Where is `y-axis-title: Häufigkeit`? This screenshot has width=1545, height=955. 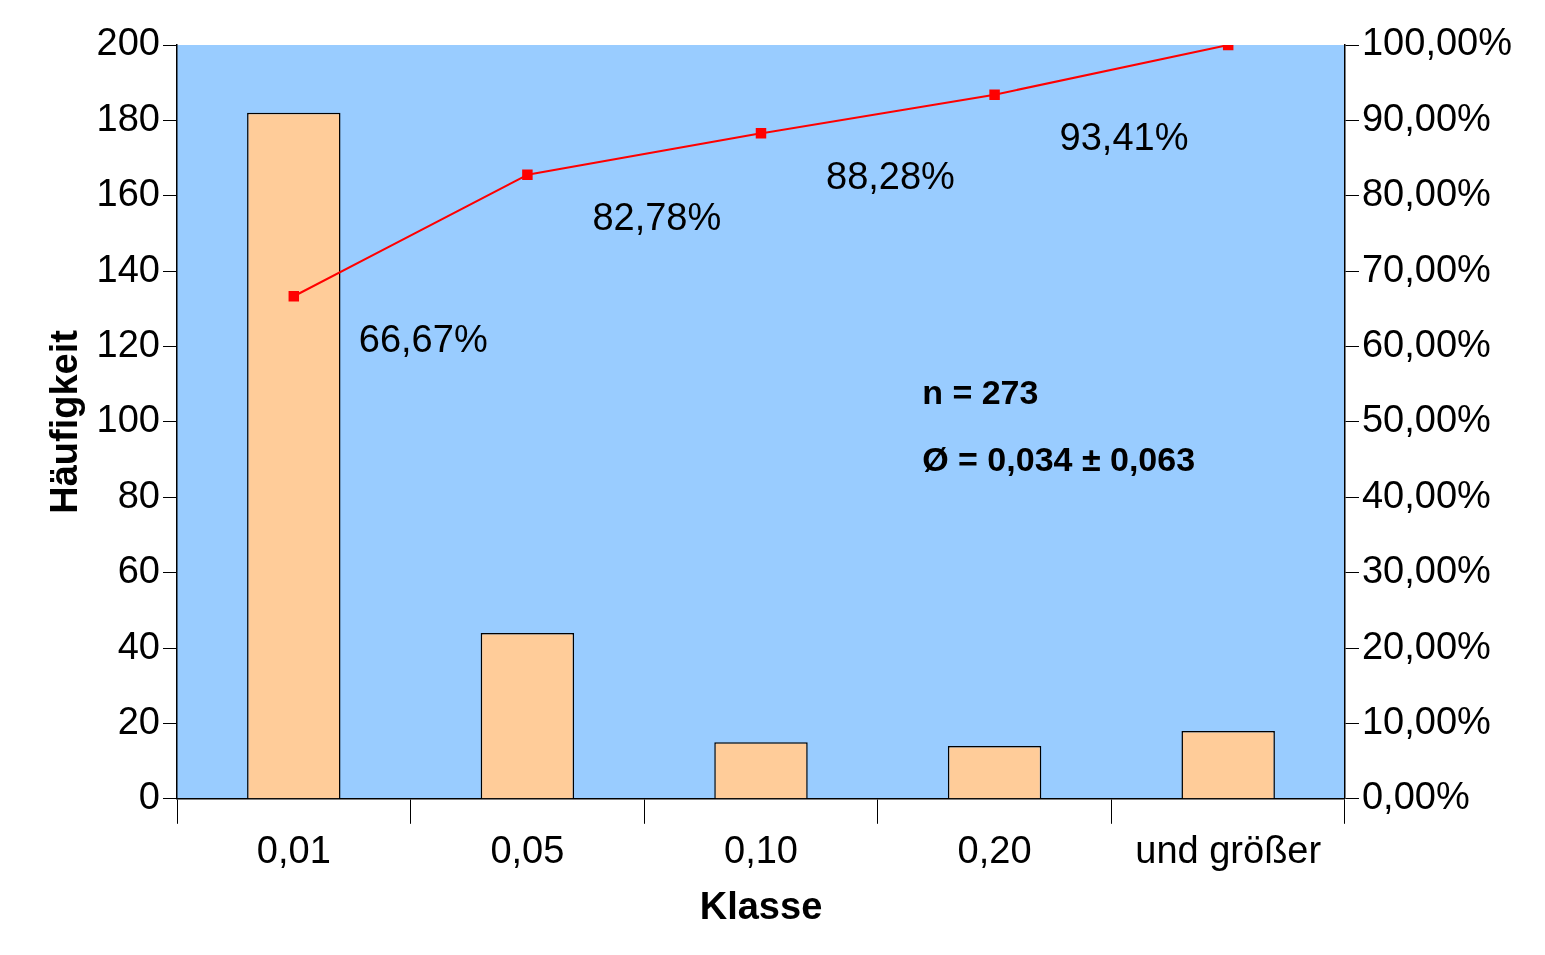 y-axis-title: Häufigkeit is located at coordinates (64, 421).